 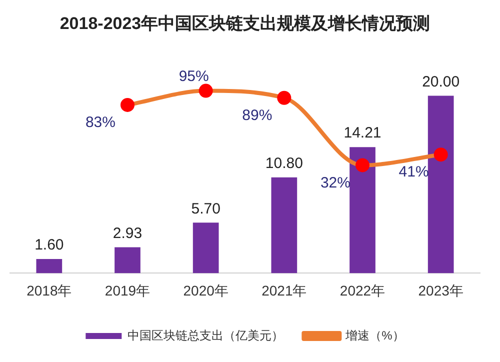 What do you see at coordinates (374, 335) in the screenshot?
I see `legend-label: 增速（%）` at bounding box center [374, 335].